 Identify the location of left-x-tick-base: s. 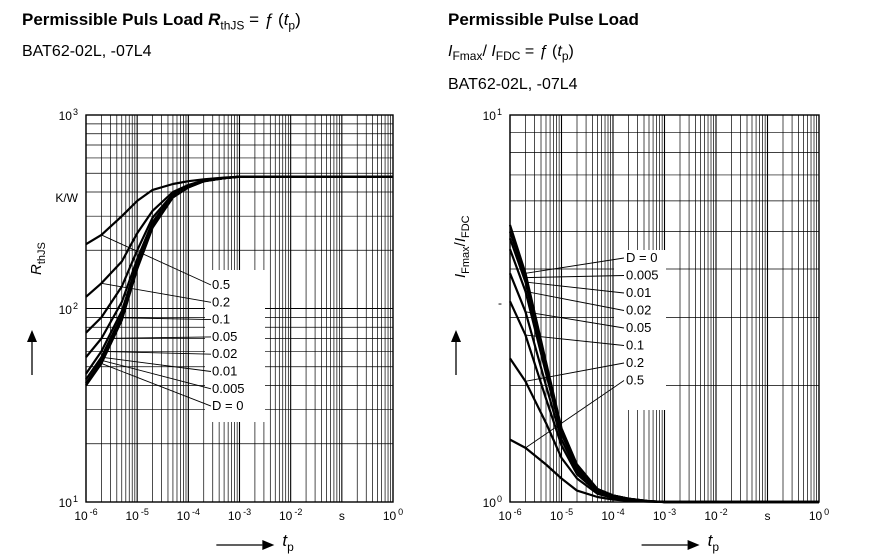
(342, 516).